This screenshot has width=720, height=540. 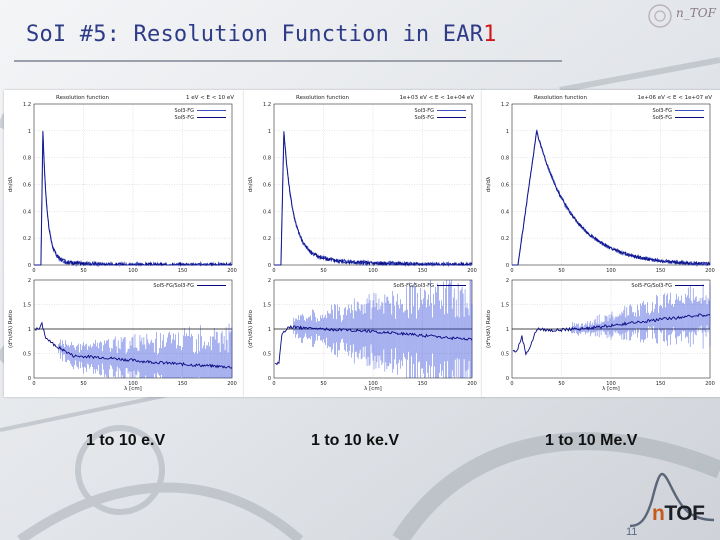 What do you see at coordinates (126, 440) in the screenshot?
I see `caption-ev-range: 1 to 10 e.V` at bounding box center [126, 440].